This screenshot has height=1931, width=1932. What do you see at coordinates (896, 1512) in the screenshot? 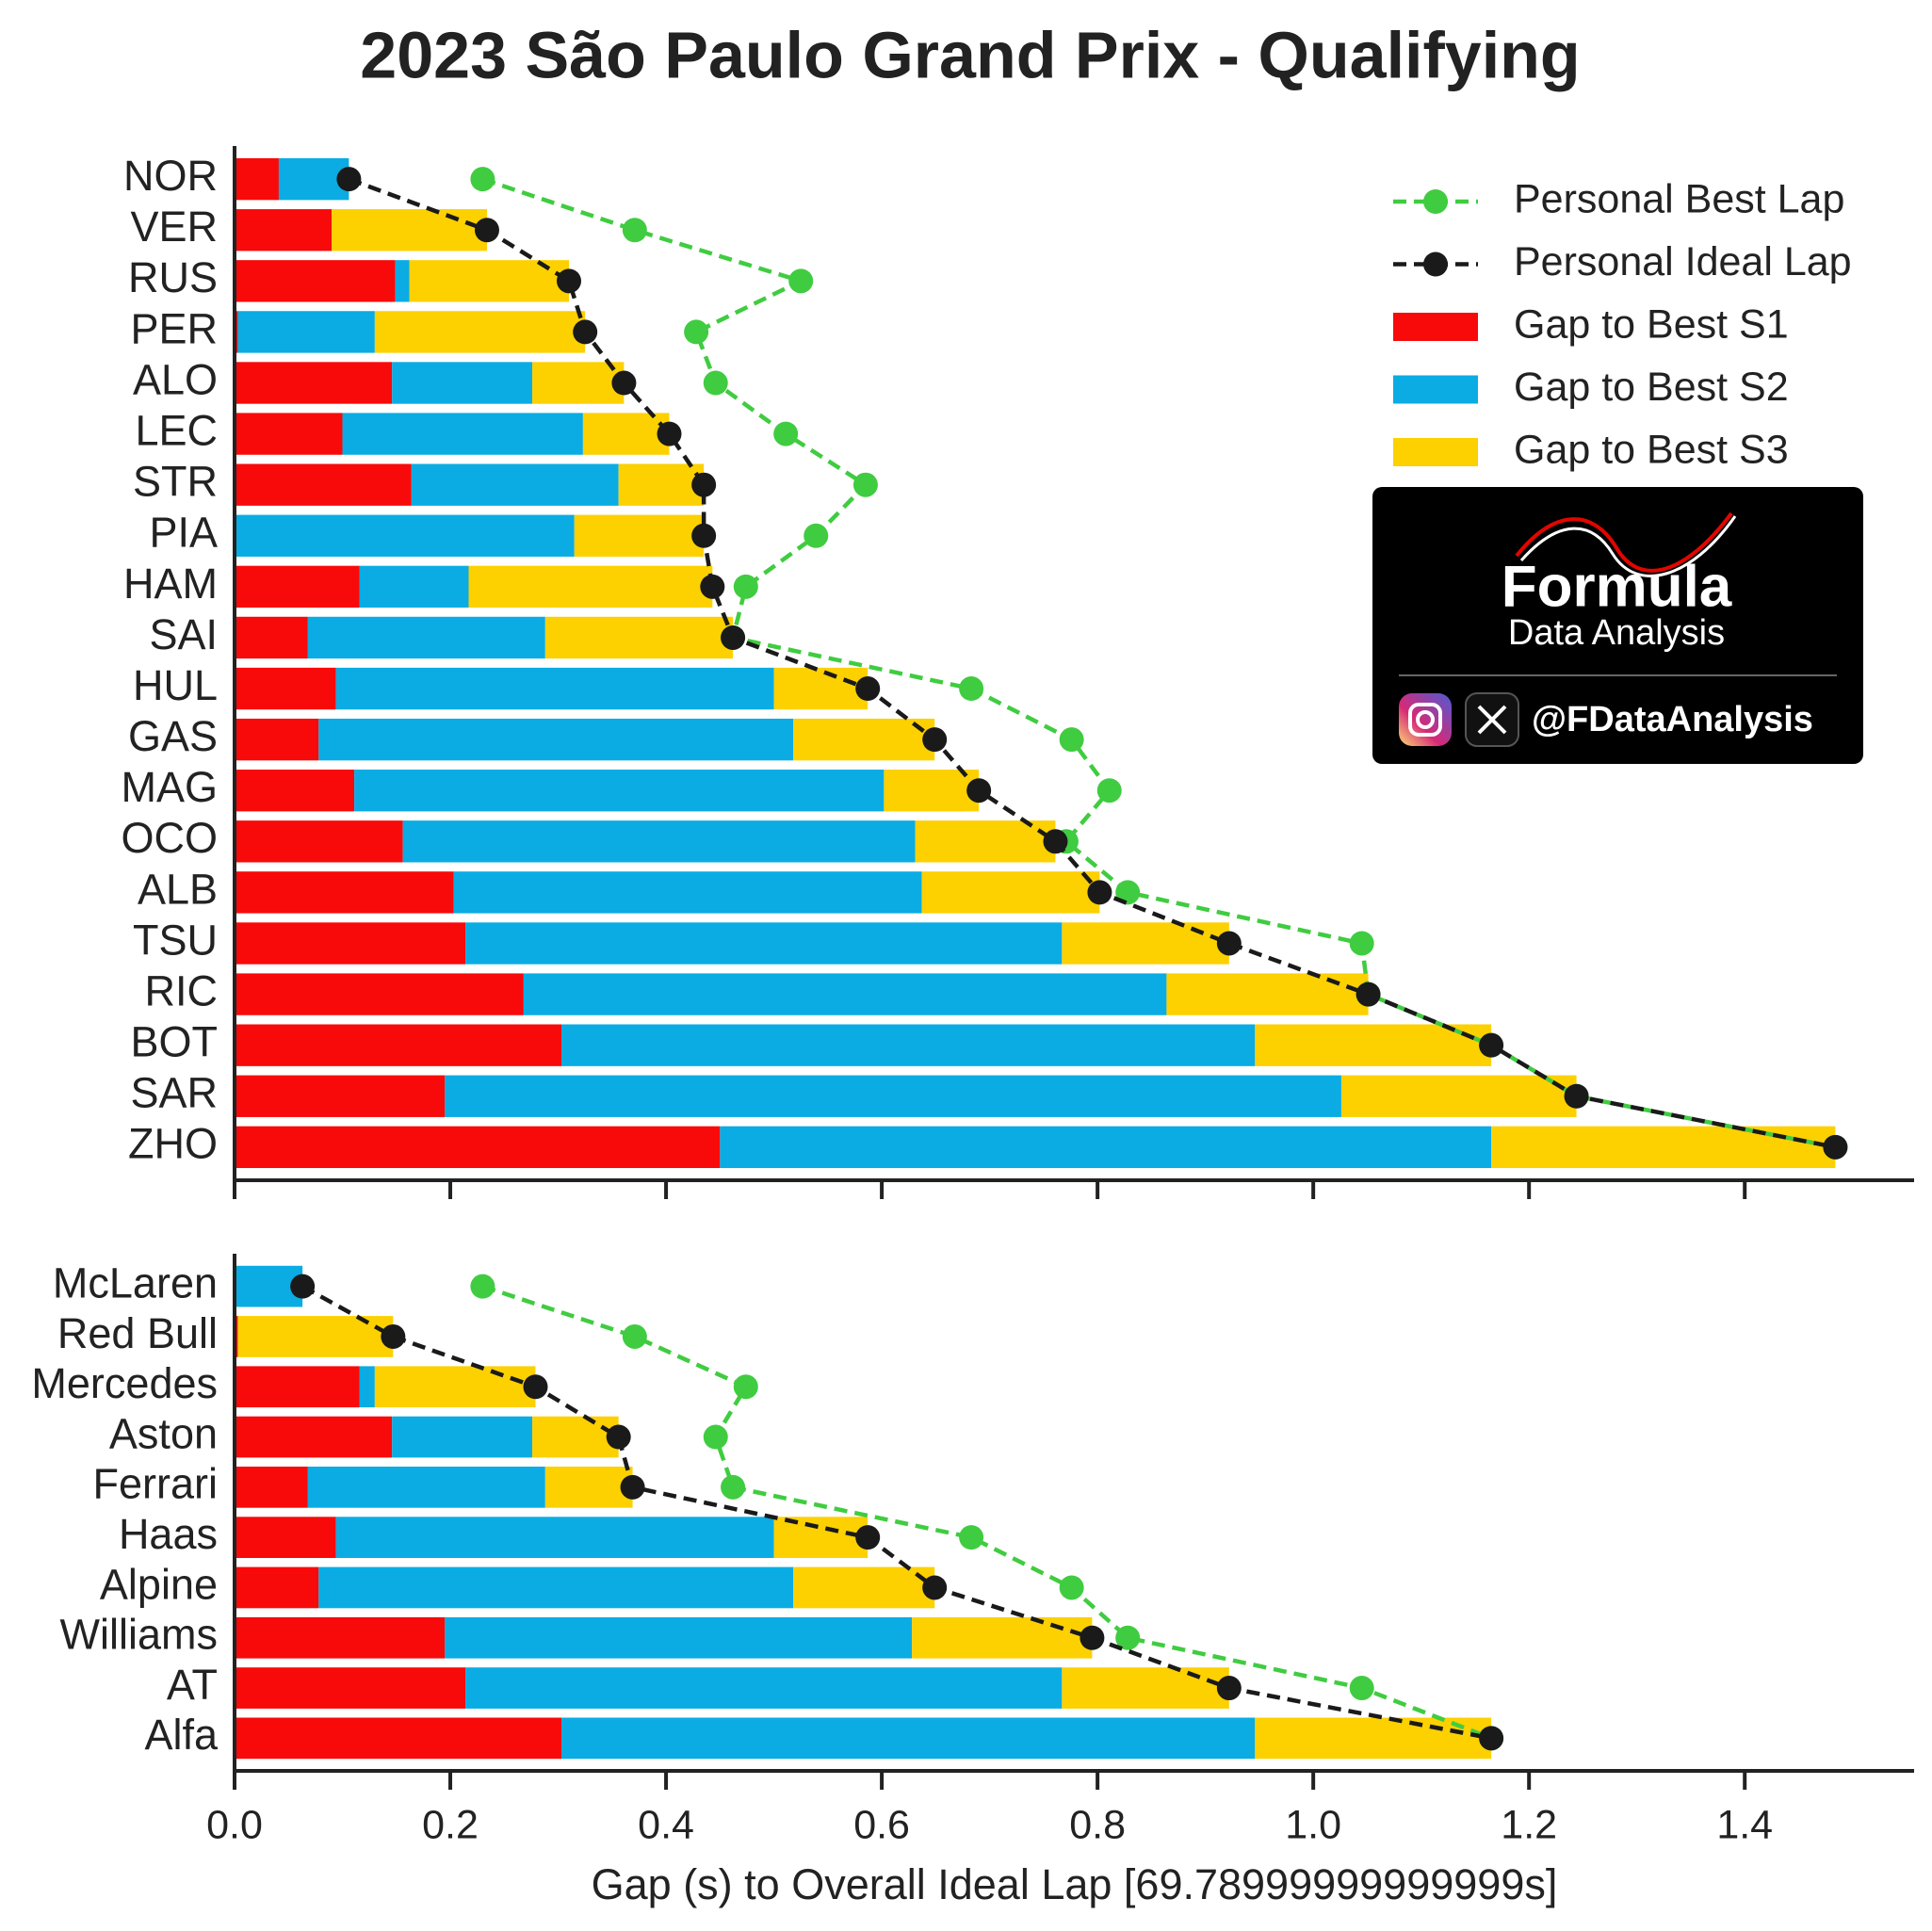
I see `line` at bounding box center [896, 1512].